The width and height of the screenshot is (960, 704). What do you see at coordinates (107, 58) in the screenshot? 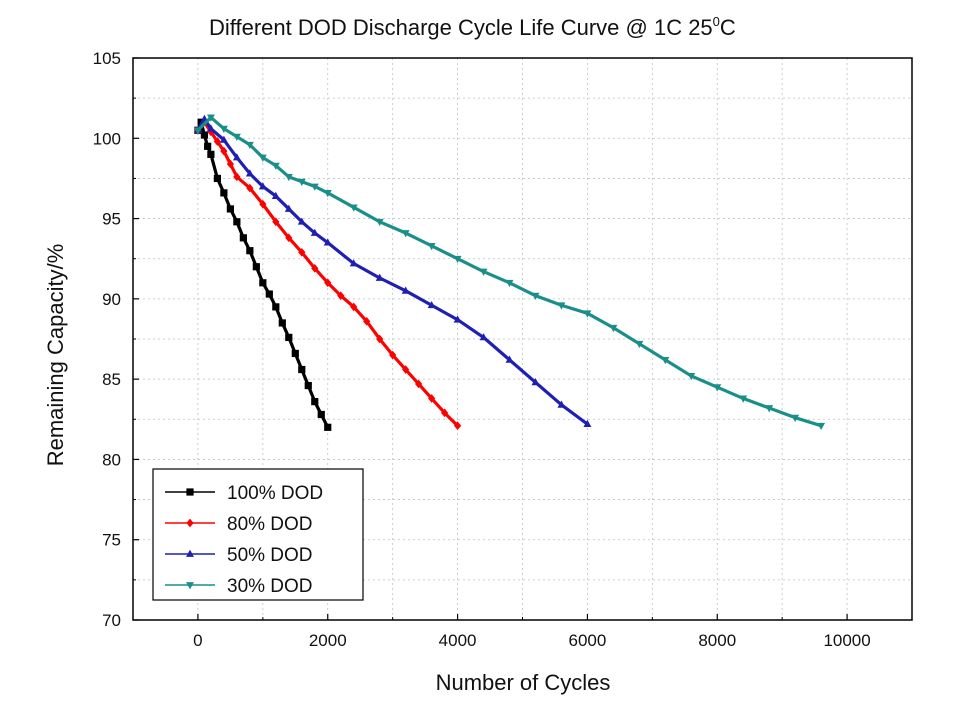
I see `y-tick-label: 105` at bounding box center [107, 58].